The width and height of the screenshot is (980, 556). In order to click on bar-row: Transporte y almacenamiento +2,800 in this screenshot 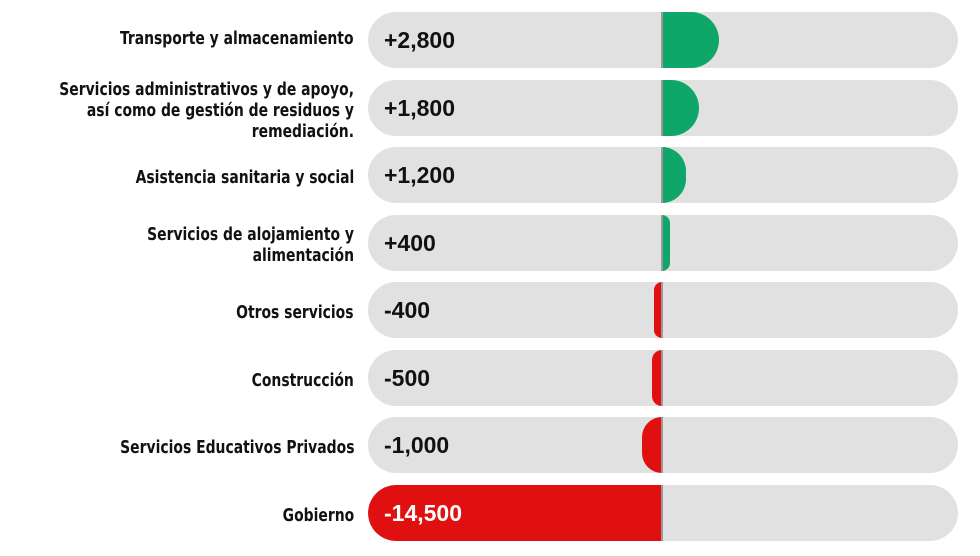, I will do `click(490, 40)`.